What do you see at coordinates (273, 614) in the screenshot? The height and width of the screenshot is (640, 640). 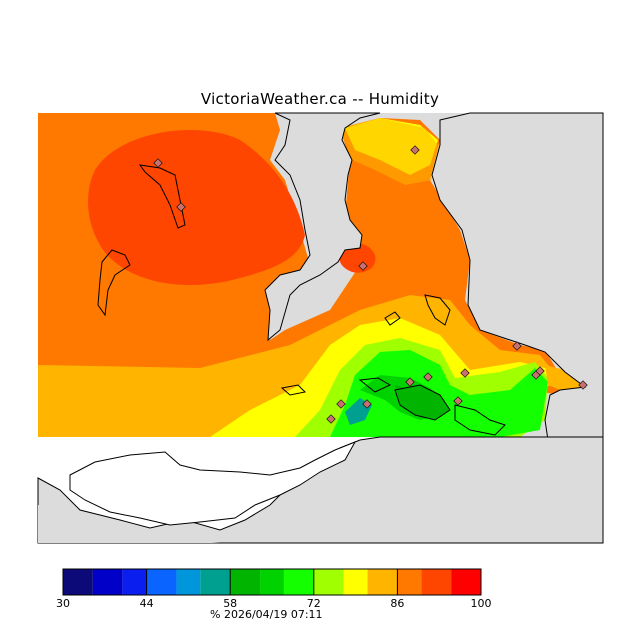 I see `timestamp: 2026/04/19 07:11` at bounding box center [273, 614].